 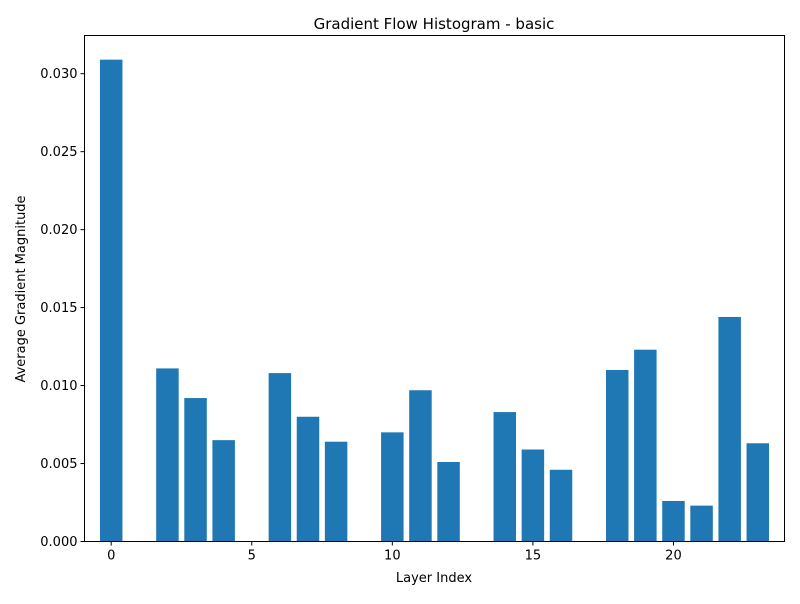 What do you see at coordinates (434, 24) in the screenshot?
I see `chart-title: Gradient Flow Histogram - basic` at bounding box center [434, 24].